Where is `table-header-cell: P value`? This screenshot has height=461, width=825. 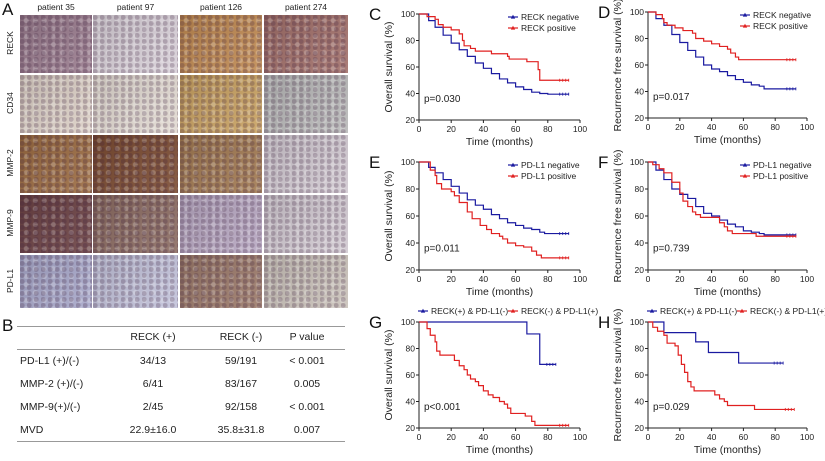
table-header-cell: P value is located at coordinates (307, 337).